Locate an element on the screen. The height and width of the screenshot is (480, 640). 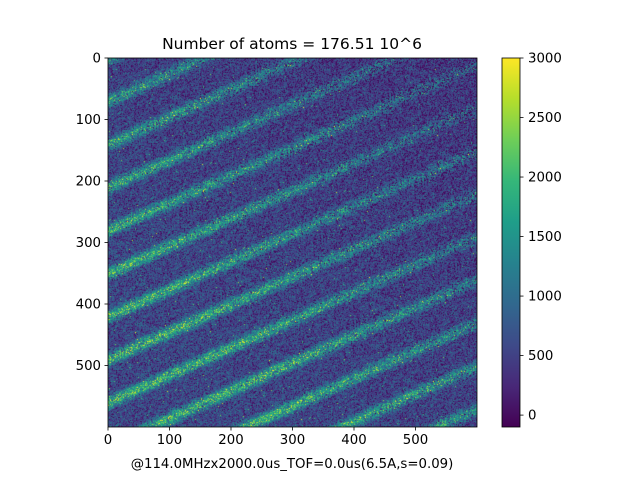
colorbar-ticks: 0 500 1000 1500 2000 2500 3000 is located at coordinates (541, 238).